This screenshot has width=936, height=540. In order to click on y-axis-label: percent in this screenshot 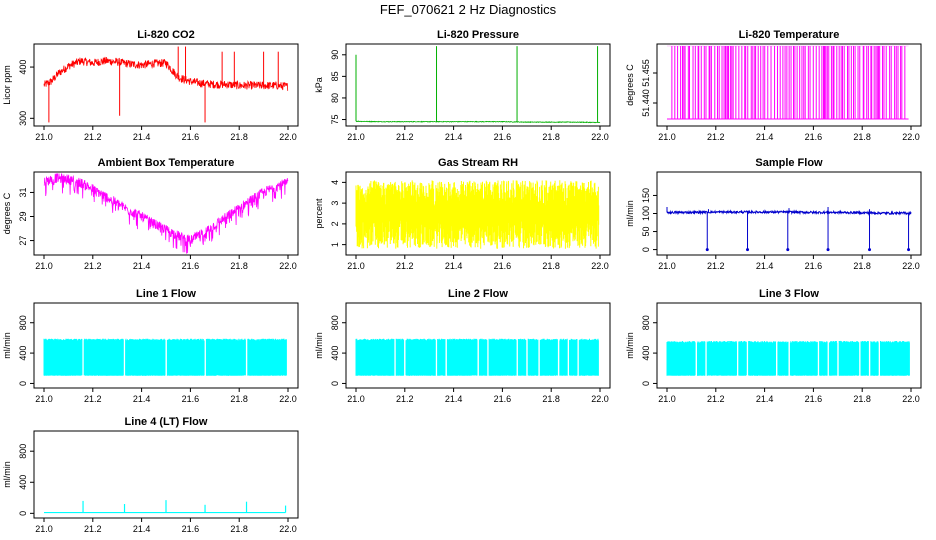, I will do `click(319, 213)`.